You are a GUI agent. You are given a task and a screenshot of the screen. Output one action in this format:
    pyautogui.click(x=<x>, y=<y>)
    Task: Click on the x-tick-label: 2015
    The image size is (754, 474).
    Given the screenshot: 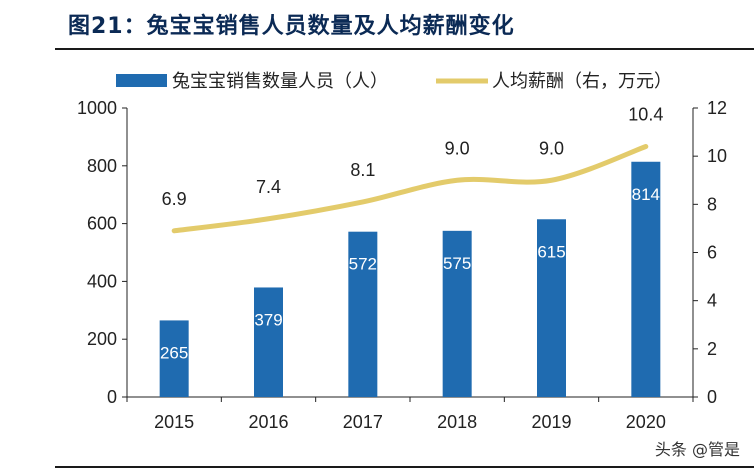 What is the action you would take?
    pyautogui.click(x=174, y=422)
    